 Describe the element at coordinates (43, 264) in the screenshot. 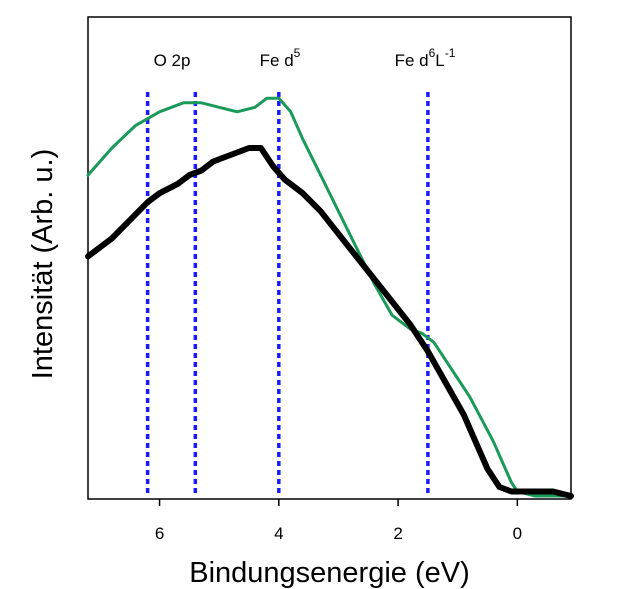

I see `y-axis-title: Intensität (Arb. u.)` at that location.